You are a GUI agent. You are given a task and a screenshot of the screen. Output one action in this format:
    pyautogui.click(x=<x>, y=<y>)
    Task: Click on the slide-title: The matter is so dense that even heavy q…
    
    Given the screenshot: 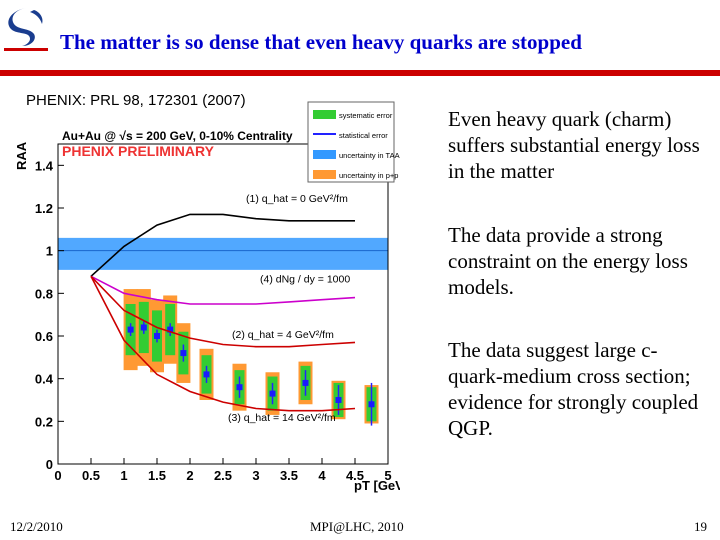 What is the action you would take?
    pyautogui.click(x=321, y=42)
    